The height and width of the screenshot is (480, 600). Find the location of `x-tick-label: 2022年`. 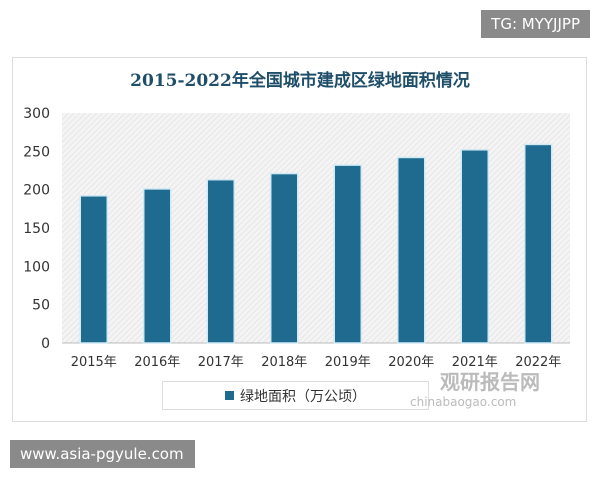

x-tick-label: 2022年 is located at coordinates (538, 362).